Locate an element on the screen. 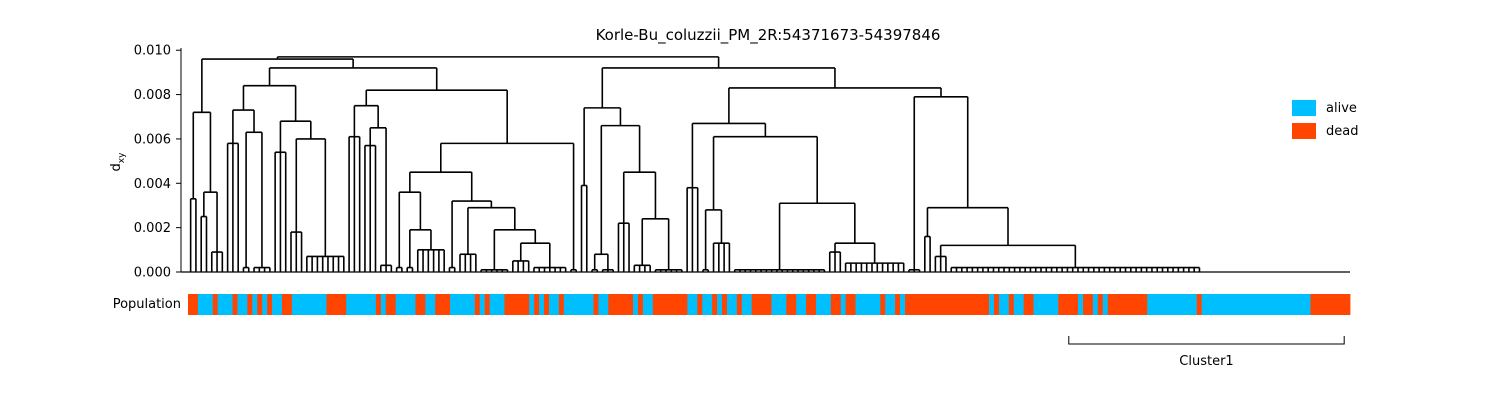  y-tick-label: 0.010 is located at coordinates (152, 51).